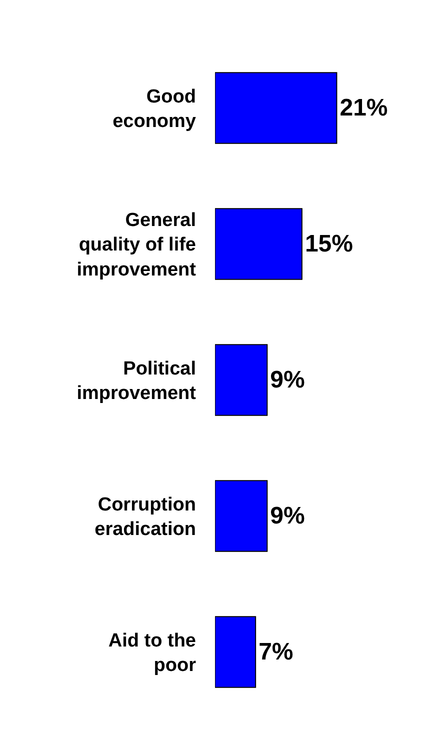 The image size is (438, 740). Describe the element at coordinates (328, 244) in the screenshot. I see `data-label: 15%` at that location.